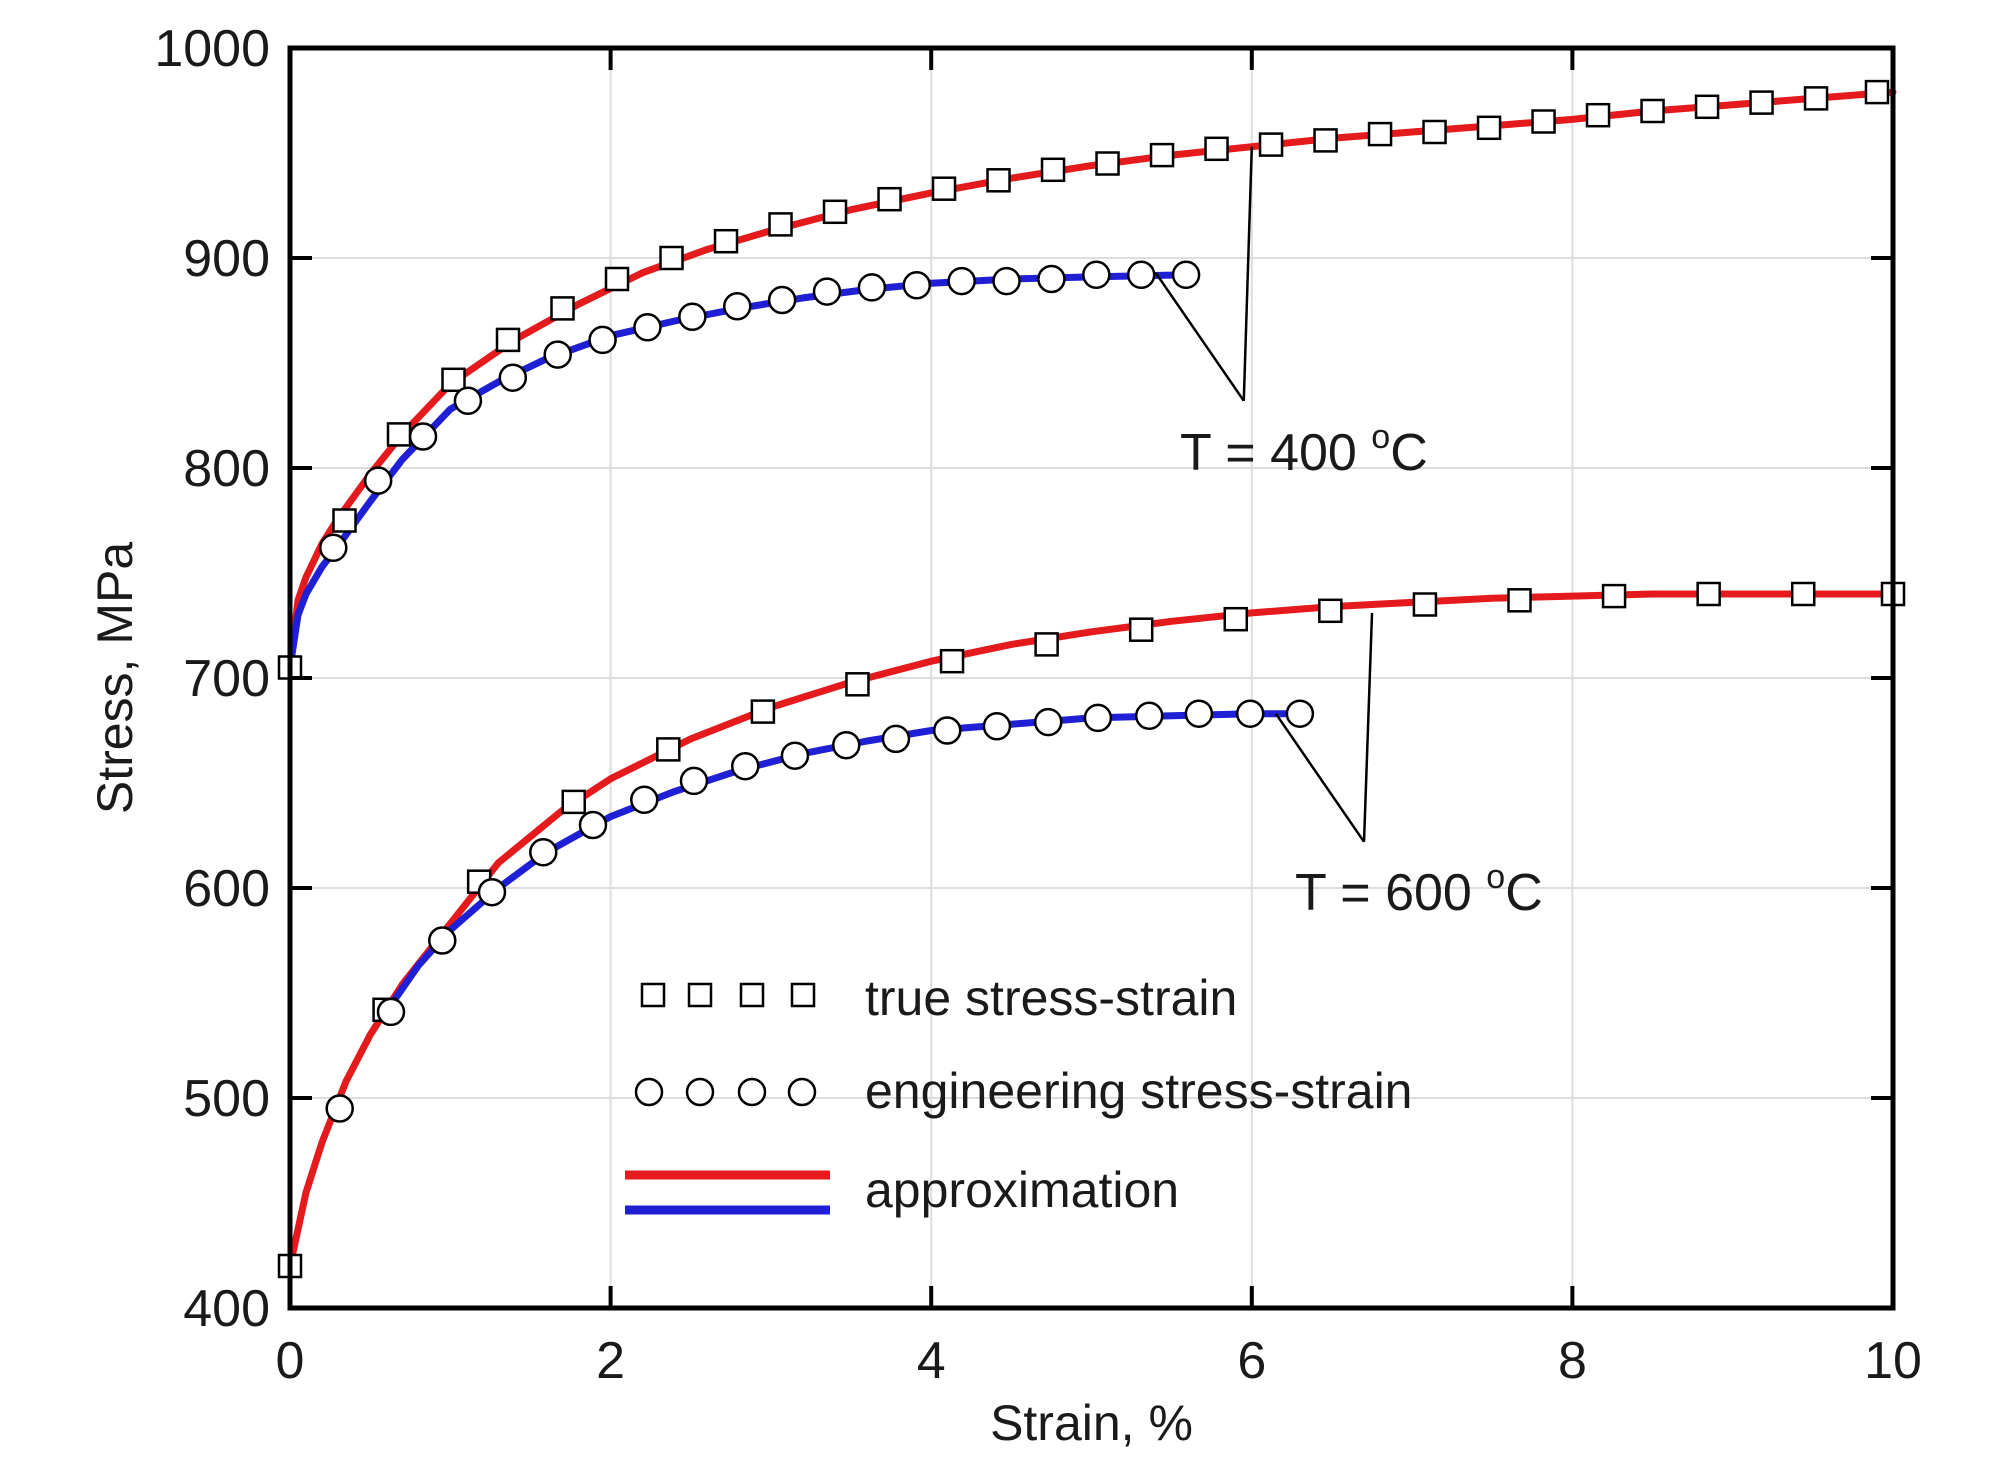 The width and height of the screenshot is (1991, 1473). Describe the element at coordinates (1251, 1361) in the screenshot. I see `x-tick-label: 6` at that location.